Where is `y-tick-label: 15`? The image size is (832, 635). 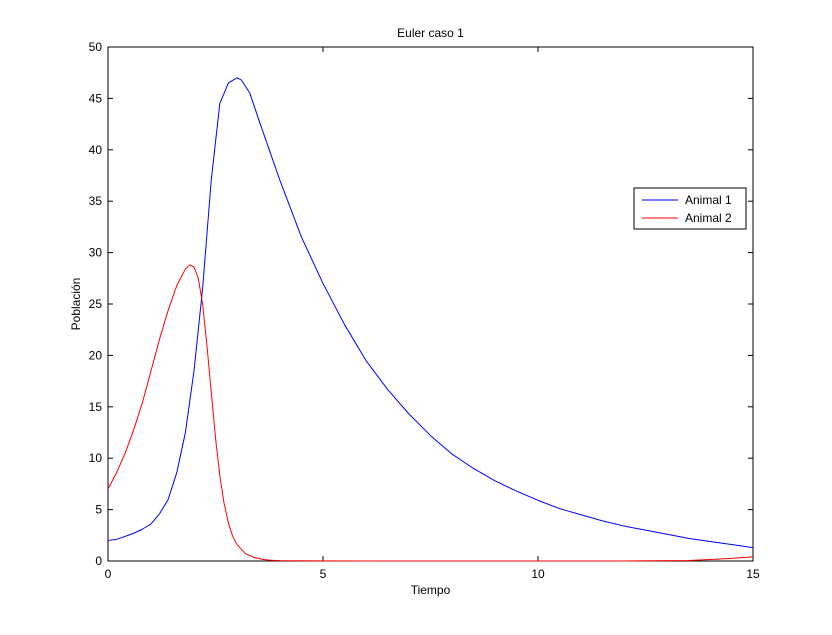 y-tick-label: 15 is located at coordinates (96, 407).